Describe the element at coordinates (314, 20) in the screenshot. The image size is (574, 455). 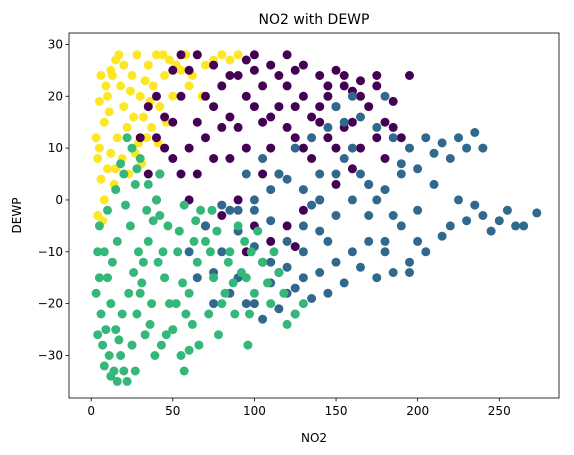
I see `chart-title: NO2 with DEWP` at that location.